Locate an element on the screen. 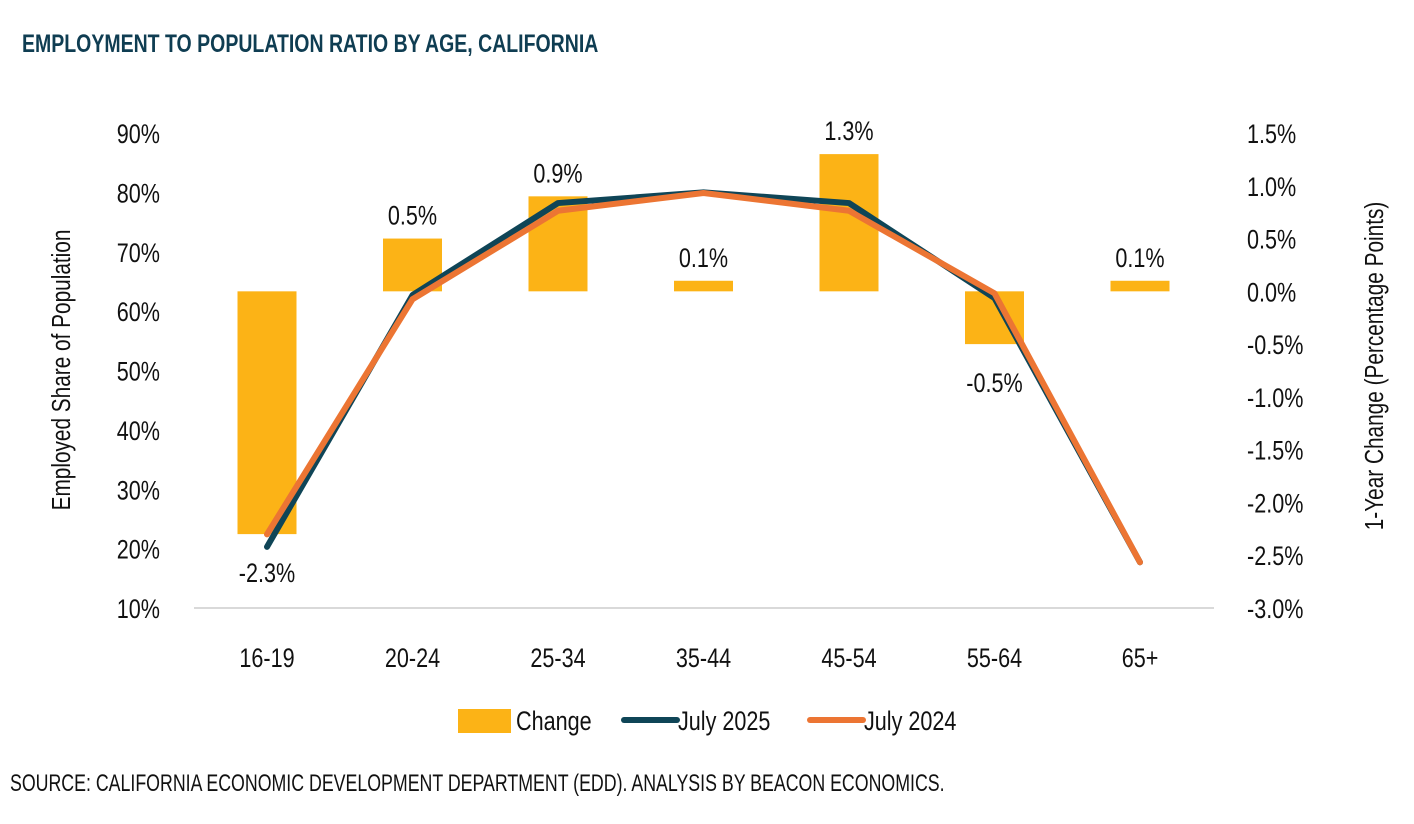  left-axis-ticks: 90% 80% 70% 60% 50% 40% 30% 20% 10% is located at coordinates (138, 372).